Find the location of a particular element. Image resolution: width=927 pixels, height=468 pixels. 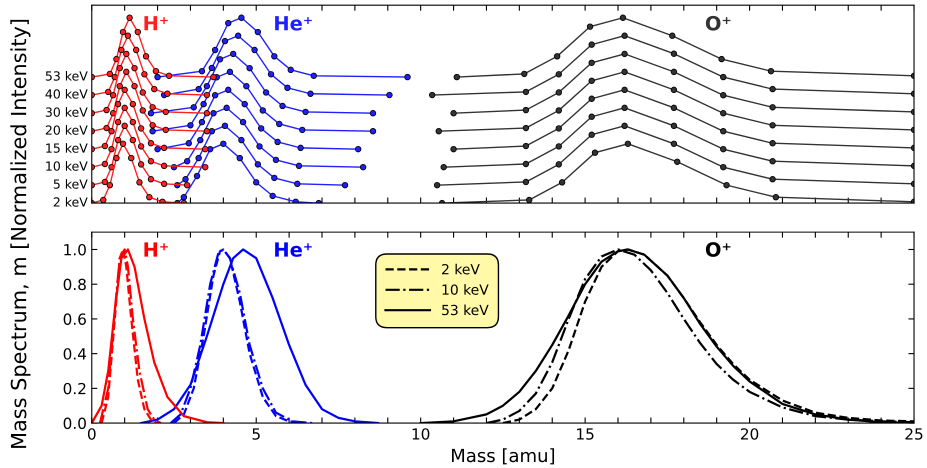

x-tick-label: 10 is located at coordinates (421, 434).